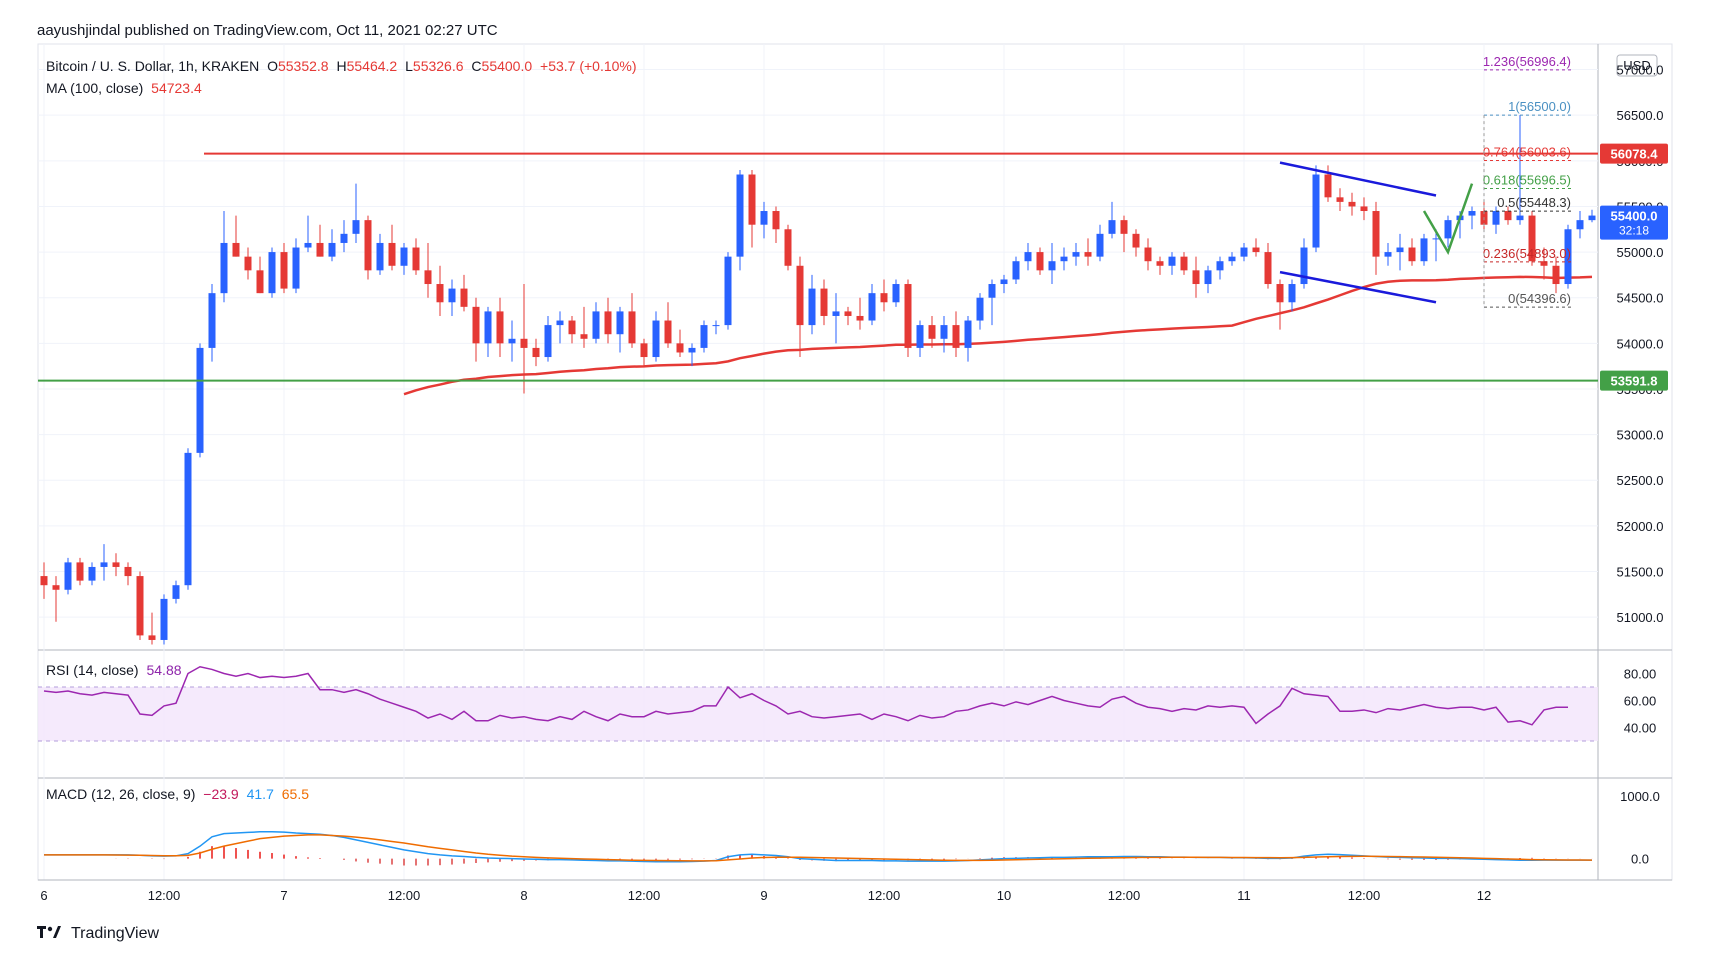  Describe the element at coordinates (523, 895) in the screenshot. I see `time-tick-label: 8` at that location.